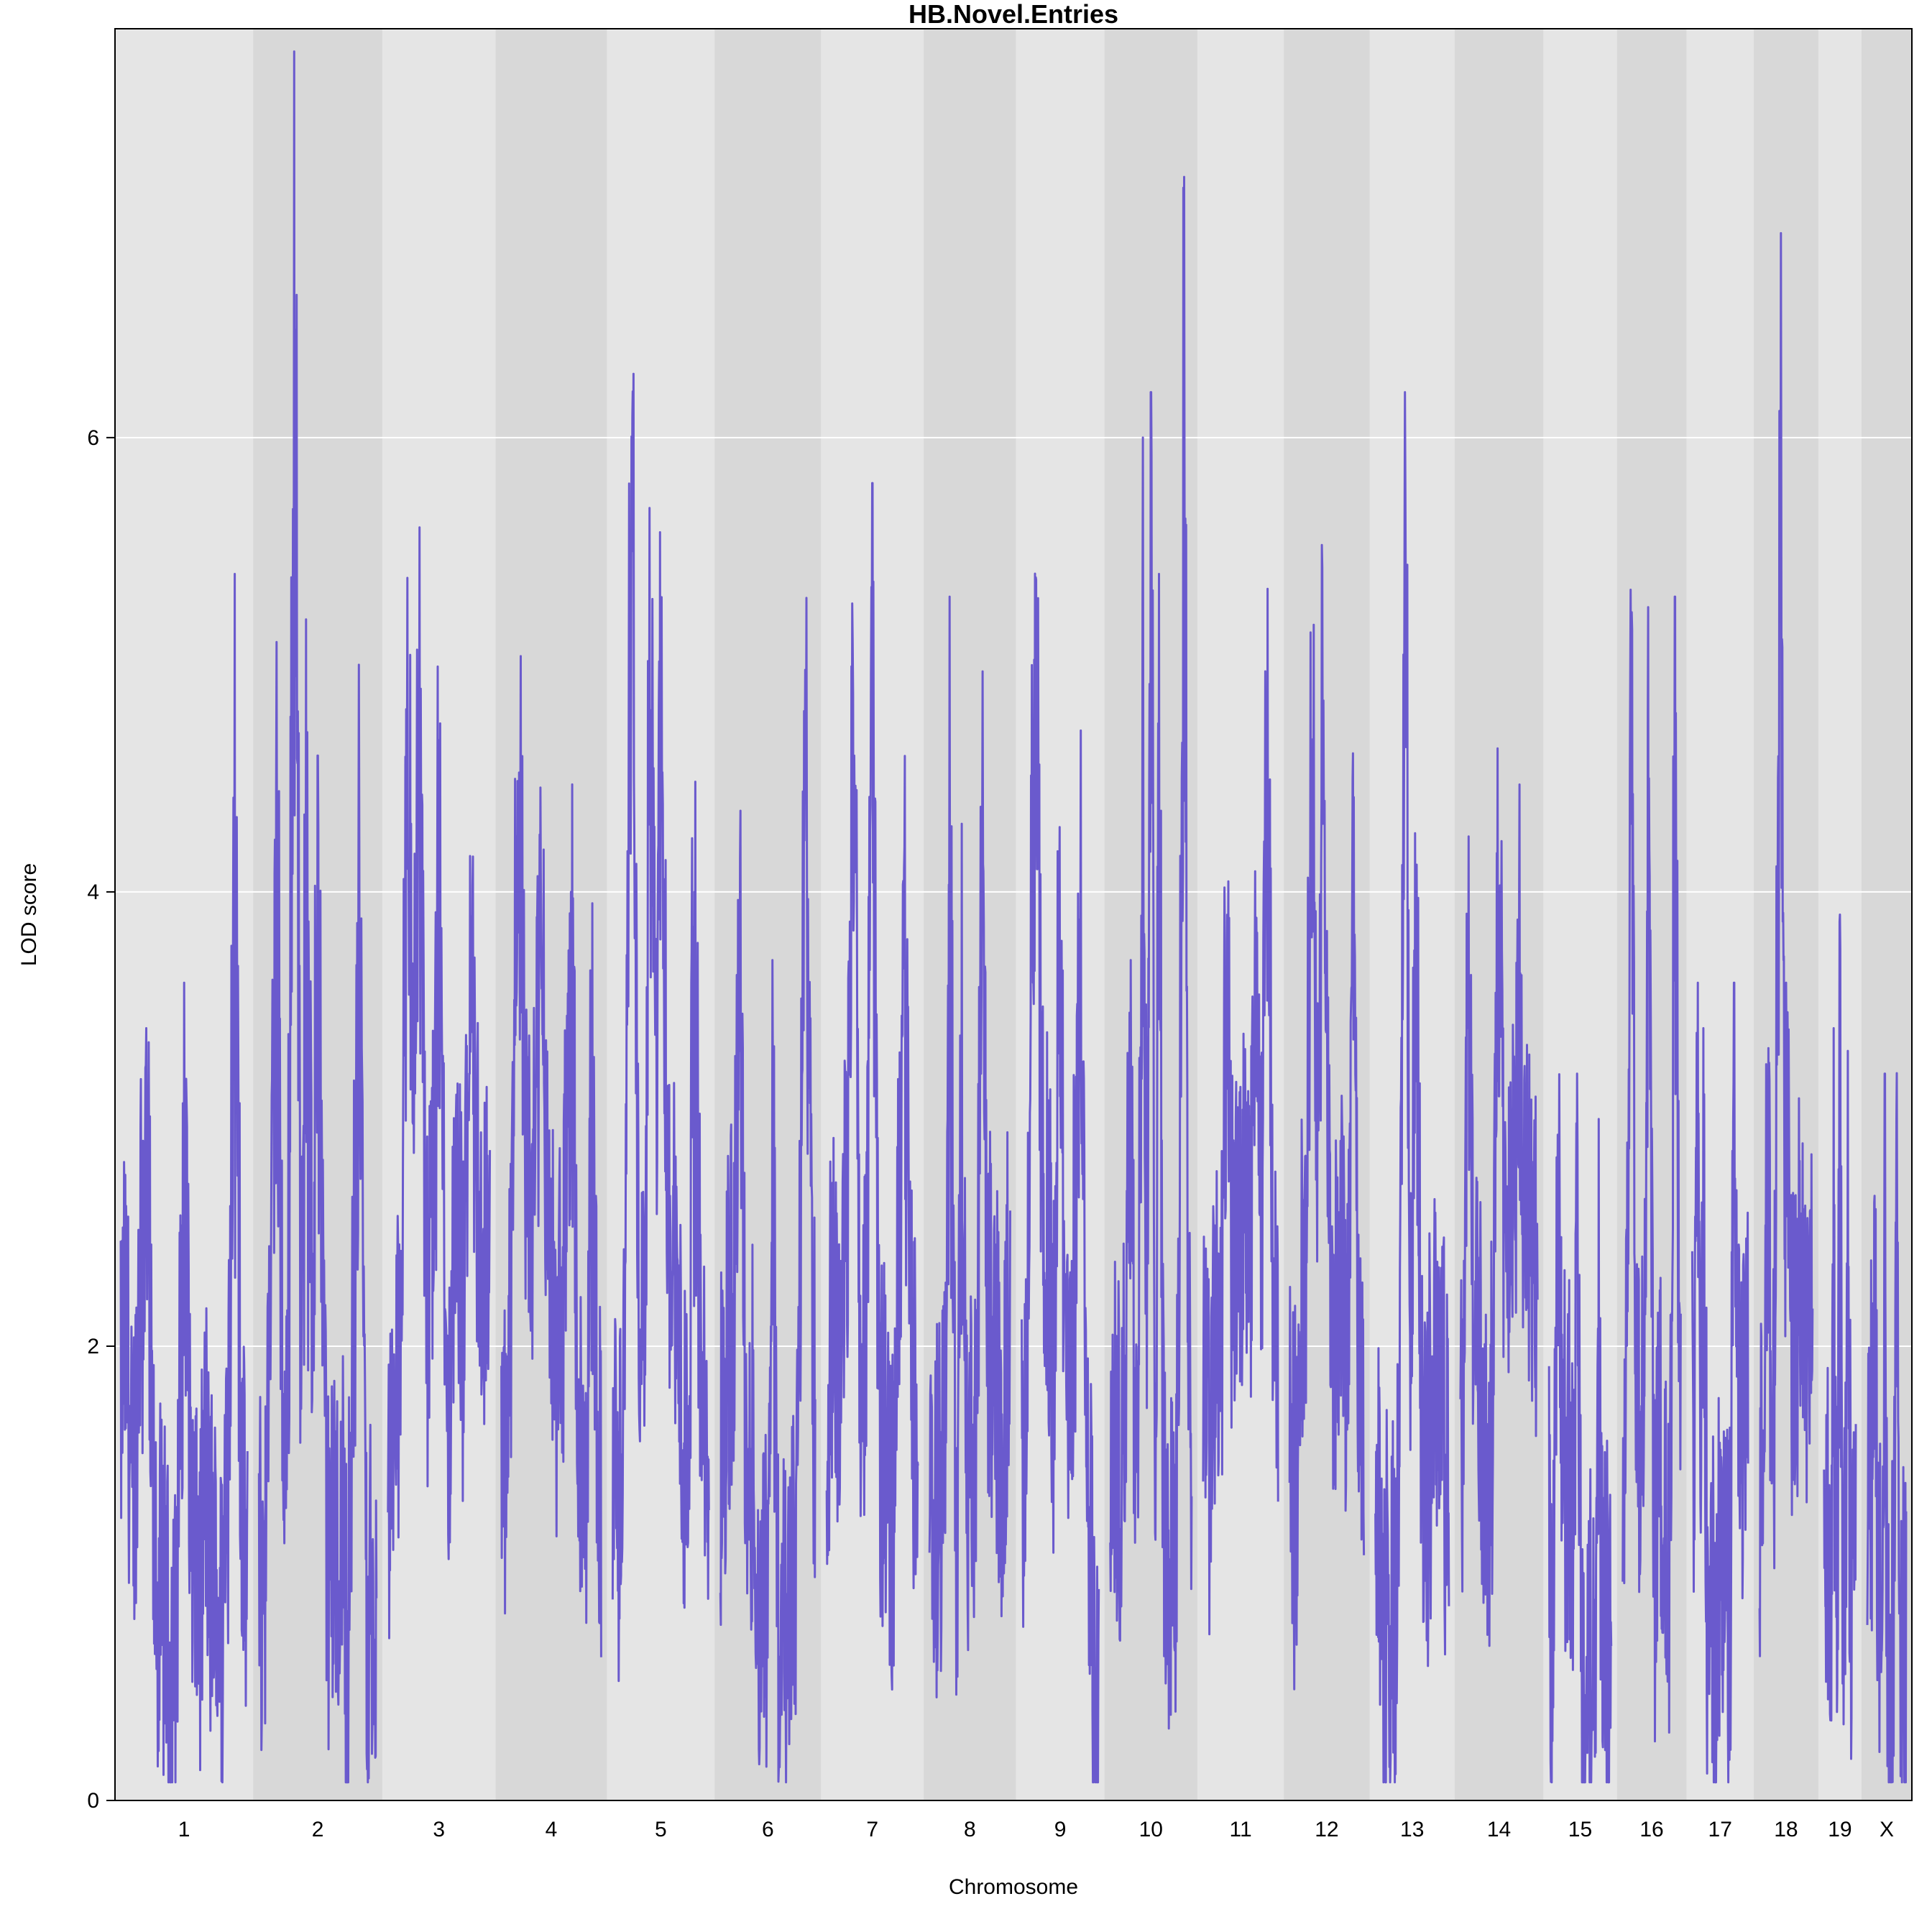 This screenshot has width=1932, height=1932. I want to click on x-tick-label: 4, so click(552, 1829).